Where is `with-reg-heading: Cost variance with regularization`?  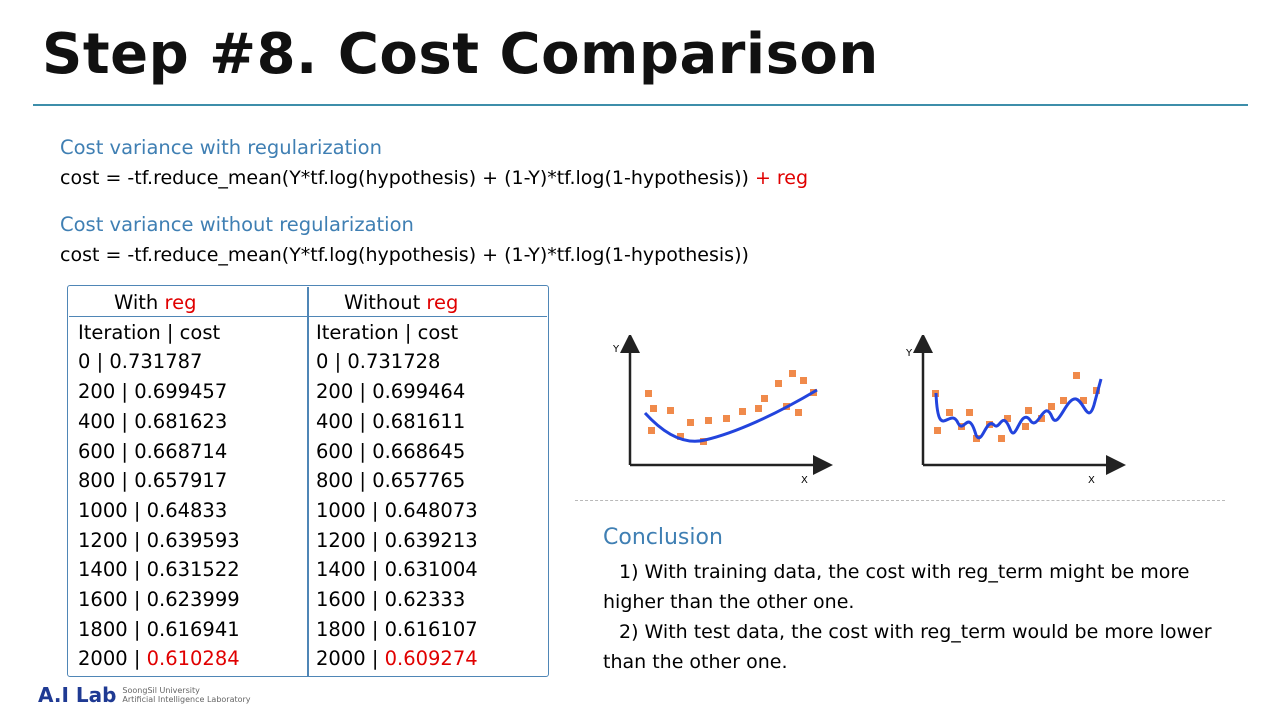 with-reg-heading: Cost variance with regularization is located at coordinates (221, 147).